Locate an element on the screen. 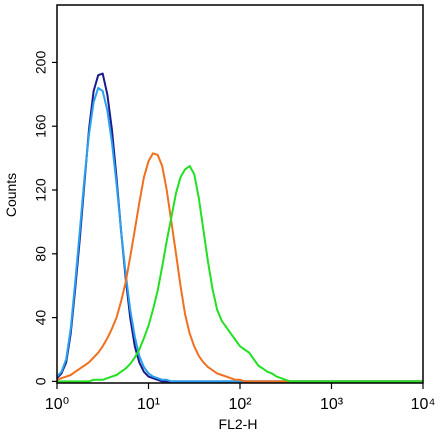 The height and width of the screenshot is (442, 443). x-tick-label: 10² is located at coordinates (240, 404).